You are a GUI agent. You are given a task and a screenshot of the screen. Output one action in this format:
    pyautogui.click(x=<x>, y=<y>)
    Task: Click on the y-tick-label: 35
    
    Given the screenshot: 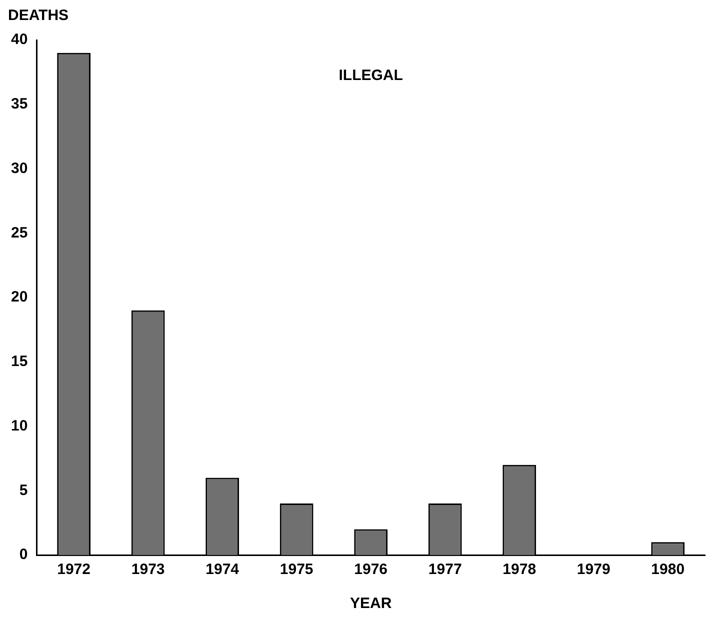 What is the action you would take?
    pyautogui.click(x=19, y=104)
    